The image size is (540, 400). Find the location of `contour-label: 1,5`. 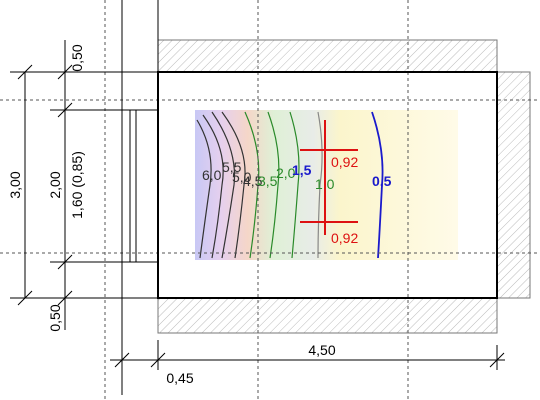

contour-label: 1,5 is located at coordinates (302, 170).